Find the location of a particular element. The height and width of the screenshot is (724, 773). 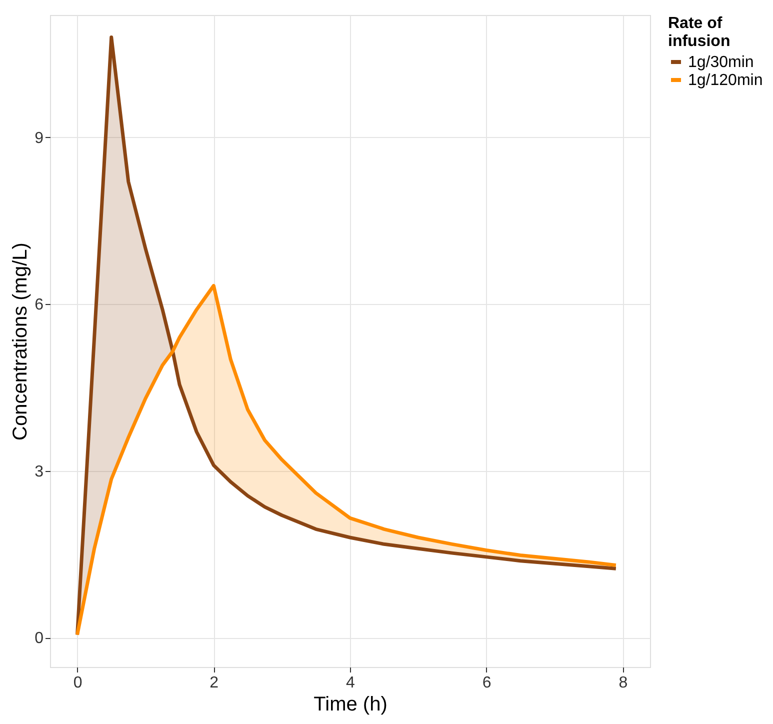

legend-title: Rate of infusion is located at coordinates (699, 32).